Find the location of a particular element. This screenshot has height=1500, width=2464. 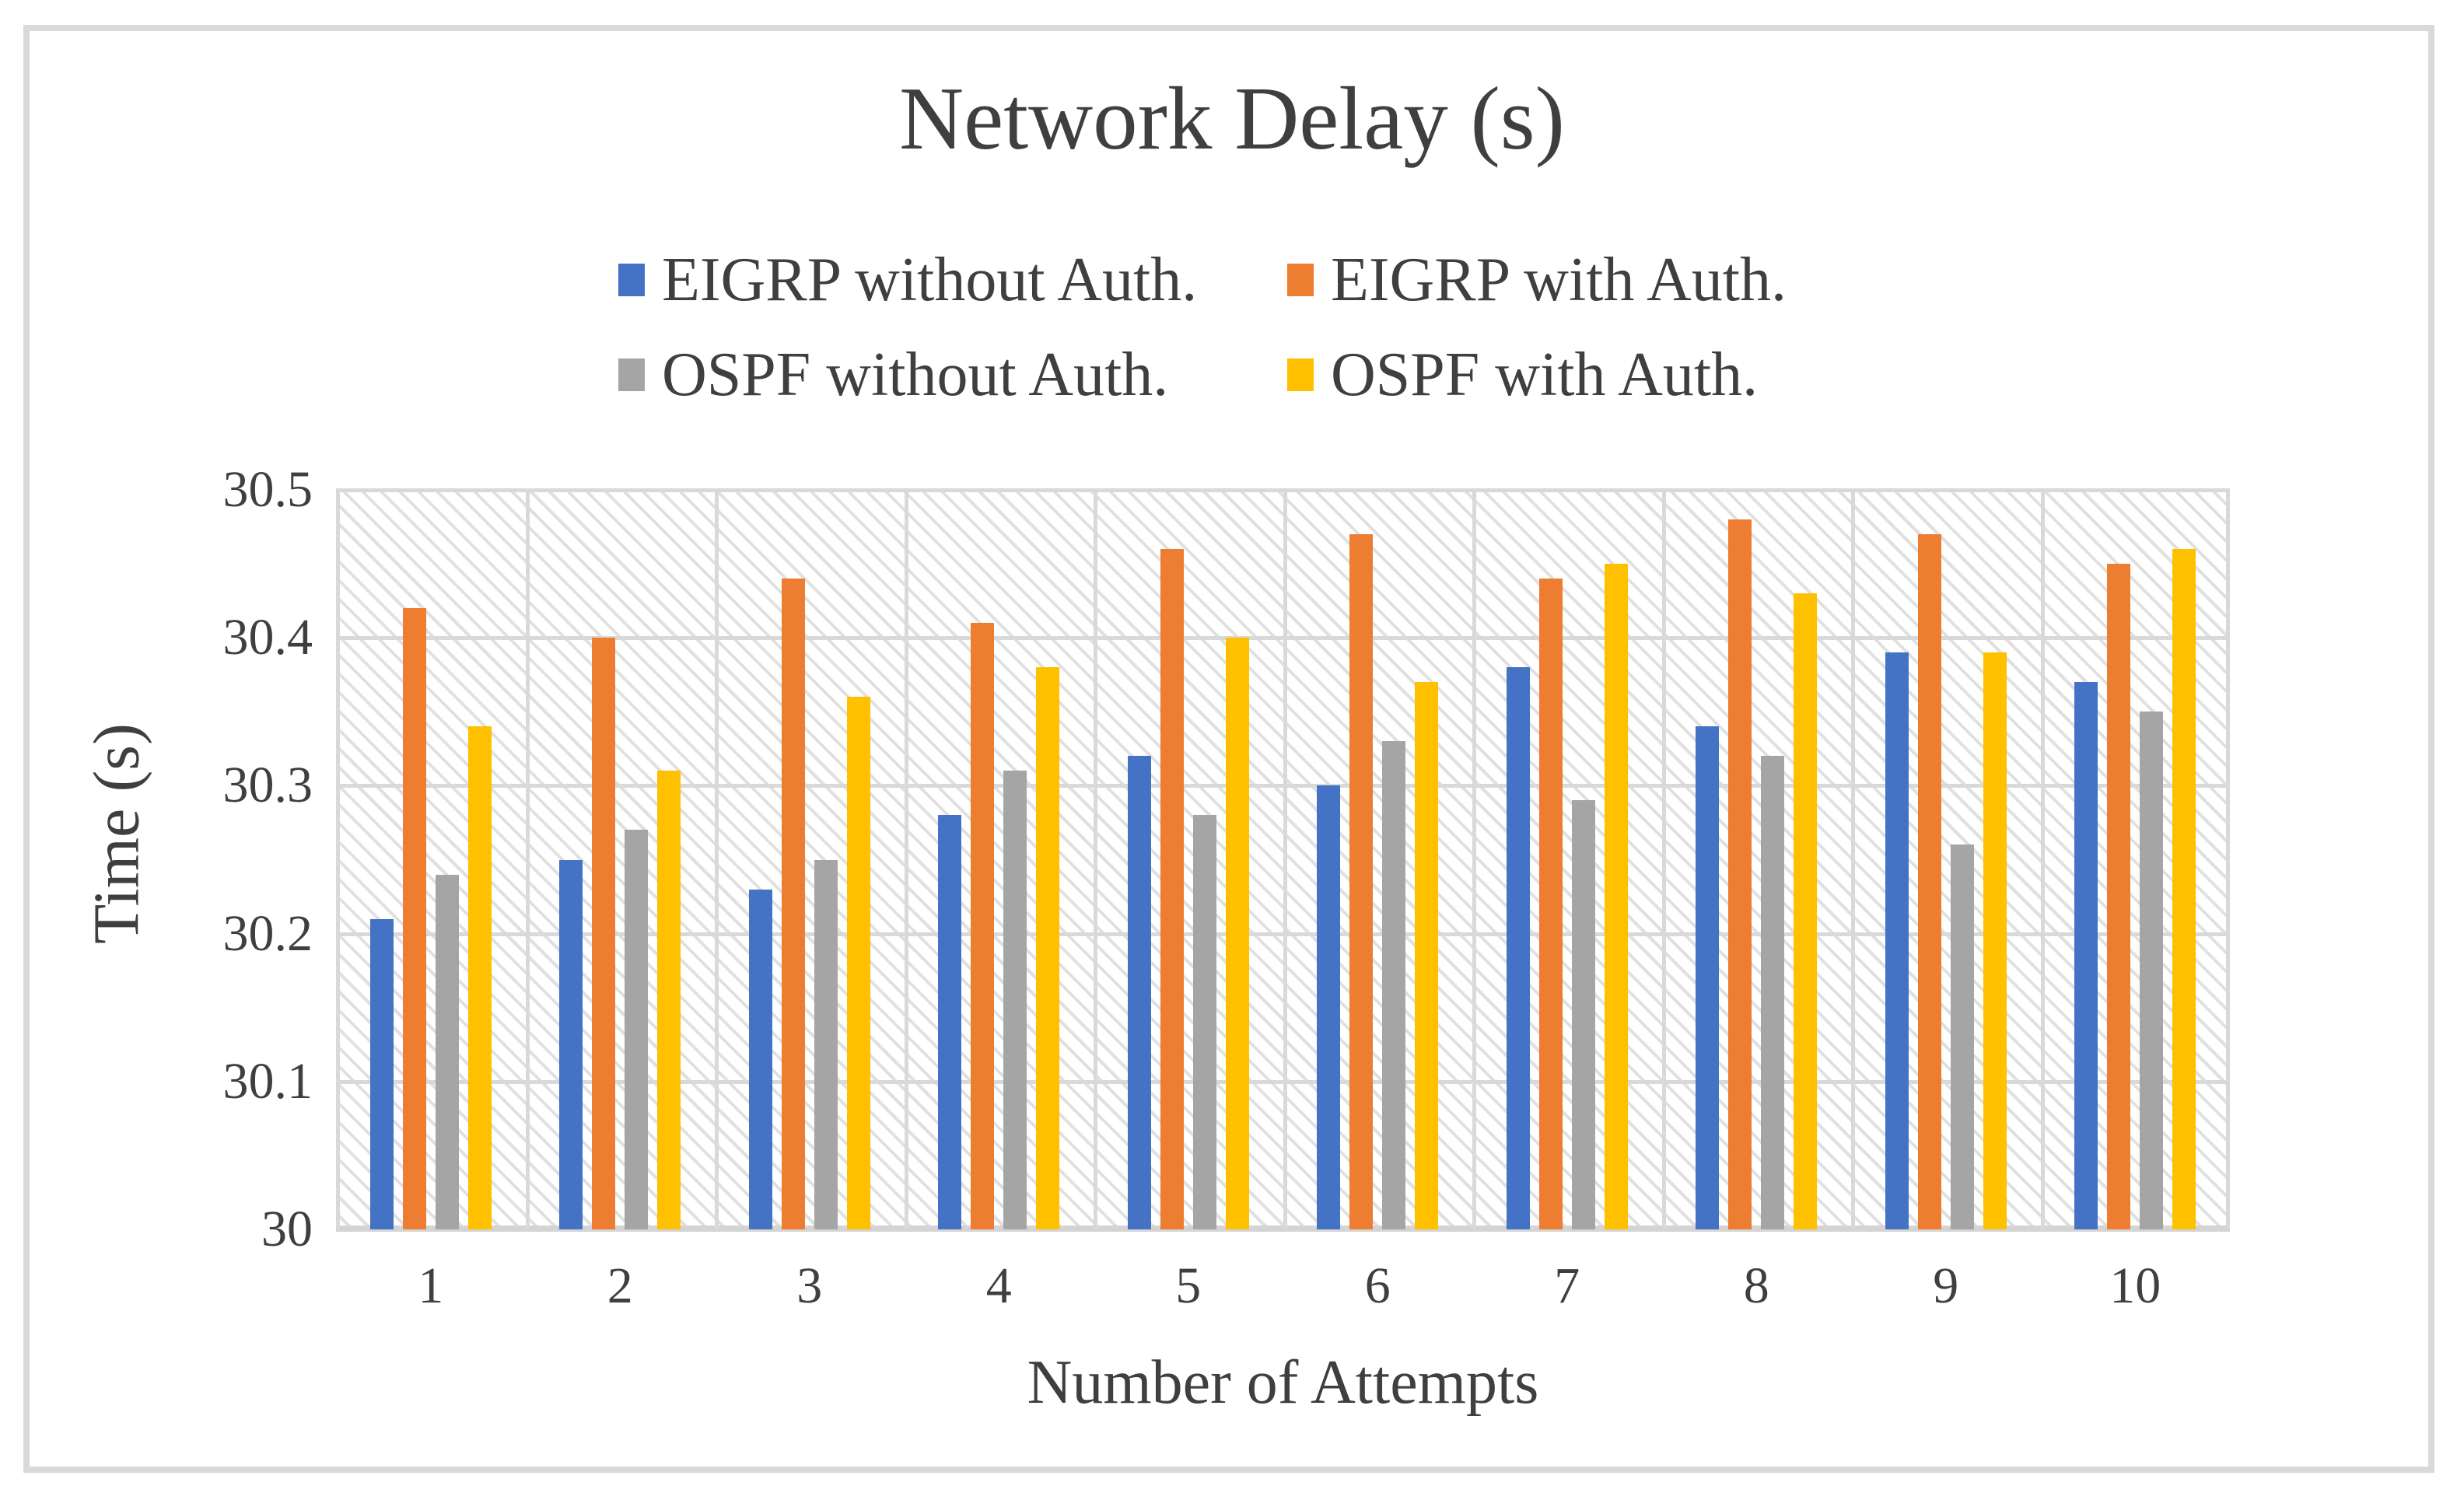

x-tick-label-7: 7 is located at coordinates (1567, 1285).